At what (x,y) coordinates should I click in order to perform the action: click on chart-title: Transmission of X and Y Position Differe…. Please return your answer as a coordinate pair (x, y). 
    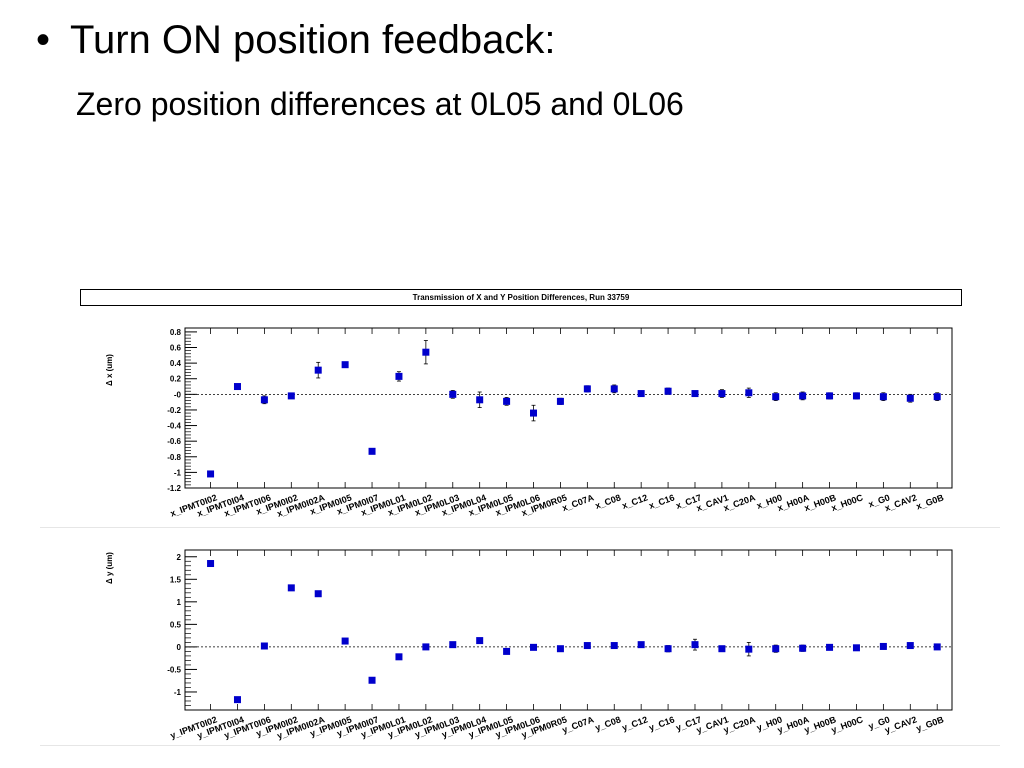
    Looking at the image, I should click on (521, 297).